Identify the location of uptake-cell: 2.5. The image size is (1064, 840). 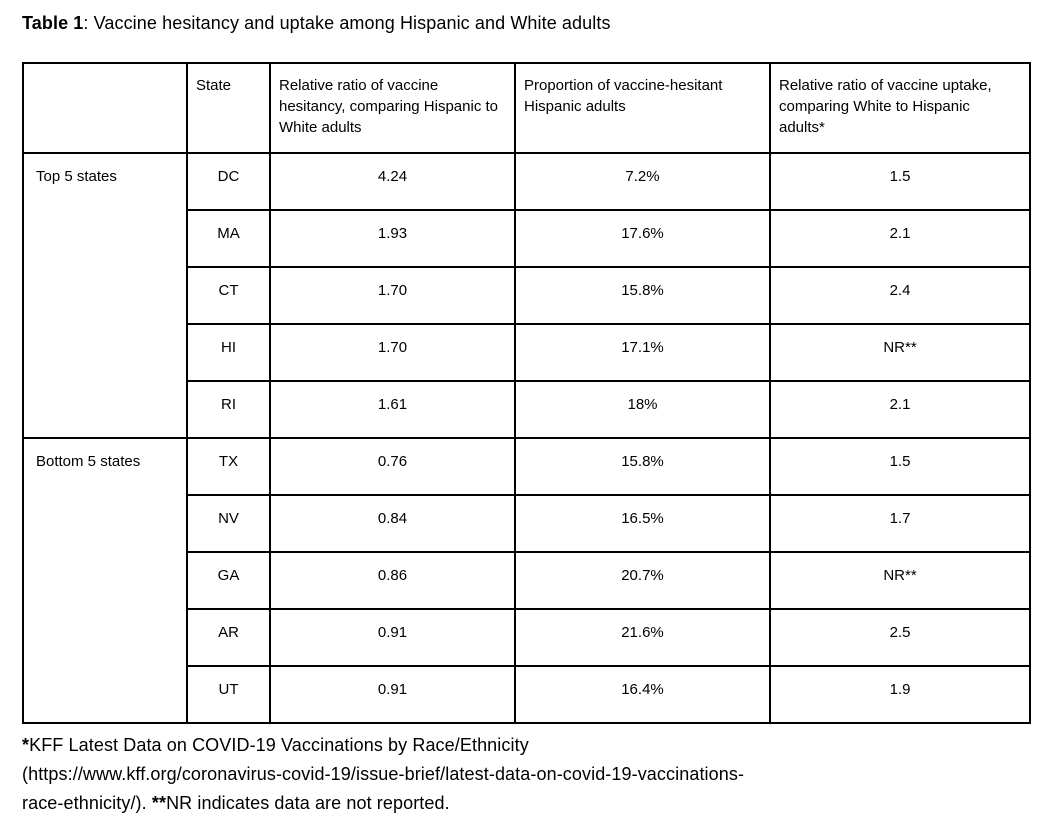
(900, 637).